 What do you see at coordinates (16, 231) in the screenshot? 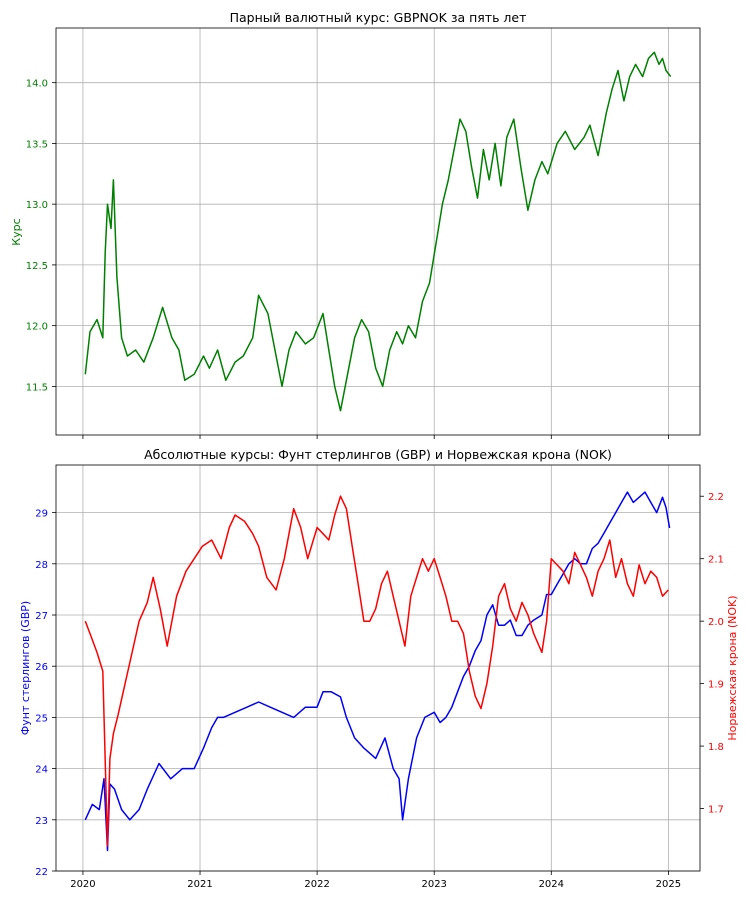
I see `top-chart-y-label: Курс` at bounding box center [16, 231].